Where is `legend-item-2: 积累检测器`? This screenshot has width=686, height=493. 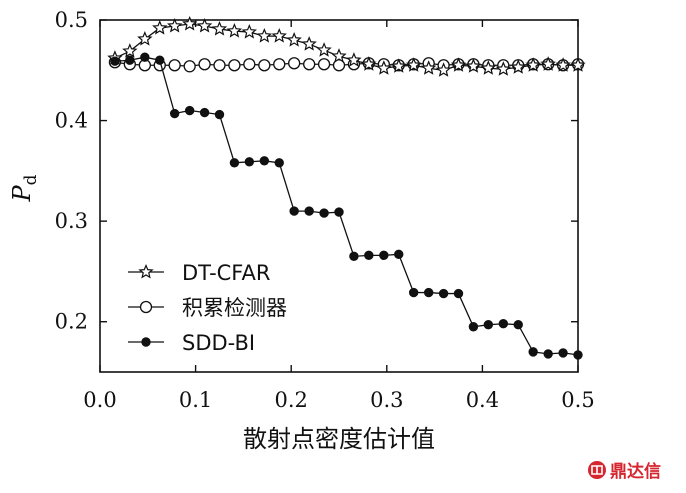
legend-item-2: 积累检测器 is located at coordinates (207, 308).